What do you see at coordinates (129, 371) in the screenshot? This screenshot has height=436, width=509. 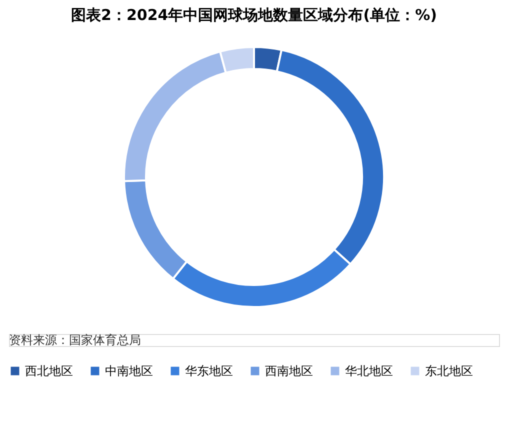 I see `legend-label: 中南地区` at bounding box center [129, 371].